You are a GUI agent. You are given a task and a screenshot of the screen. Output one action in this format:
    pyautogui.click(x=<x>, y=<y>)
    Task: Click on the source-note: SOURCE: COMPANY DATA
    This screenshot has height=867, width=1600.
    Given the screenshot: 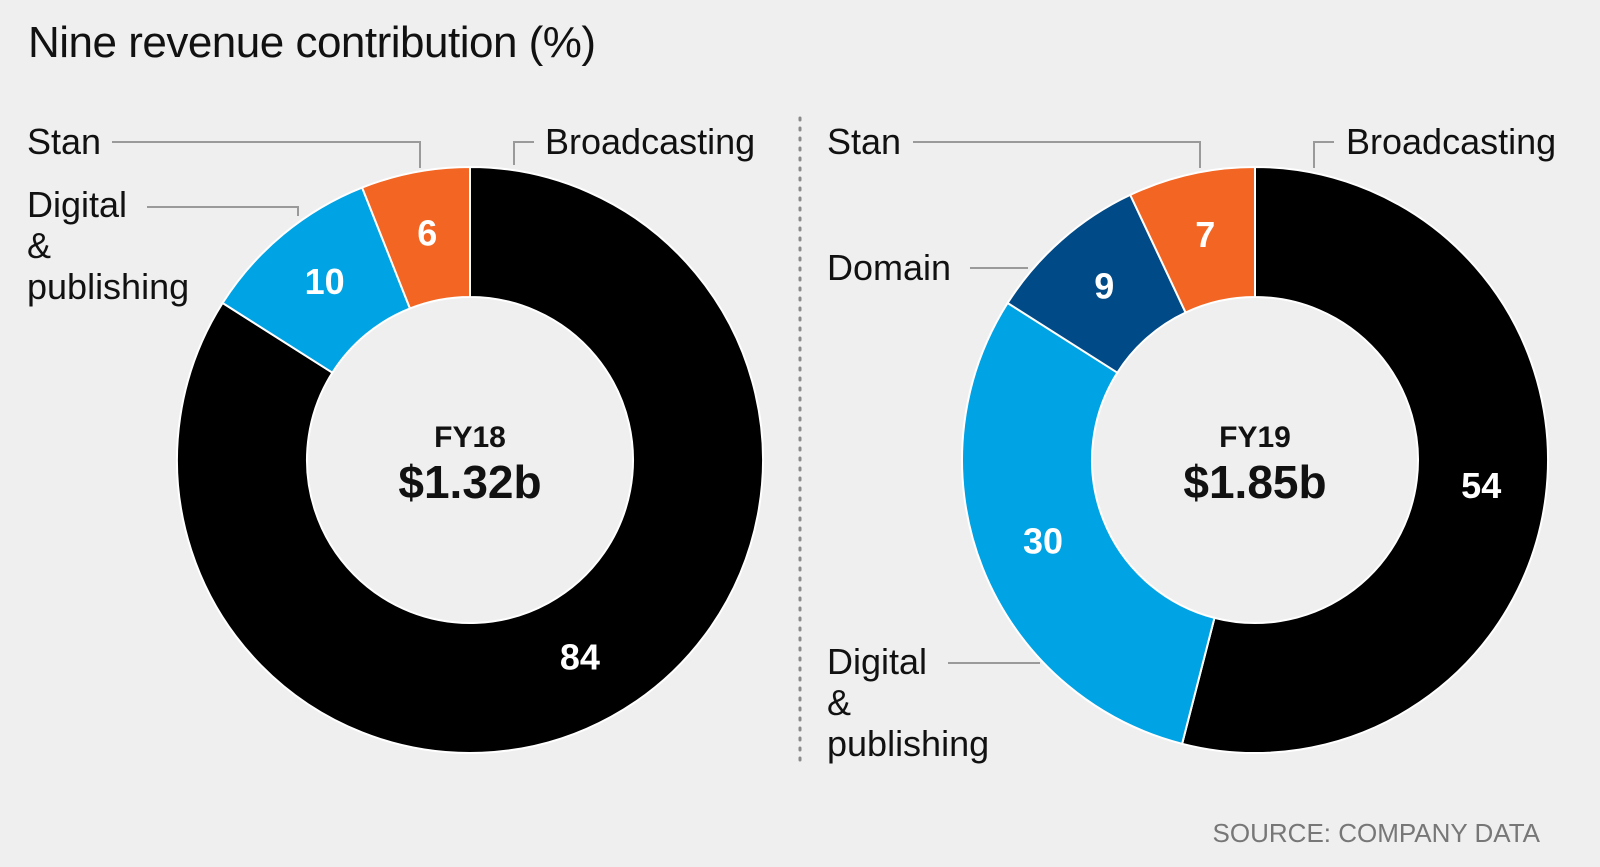 What is the action you would take?
    pyautogui.click(x=1376, y=833)
    